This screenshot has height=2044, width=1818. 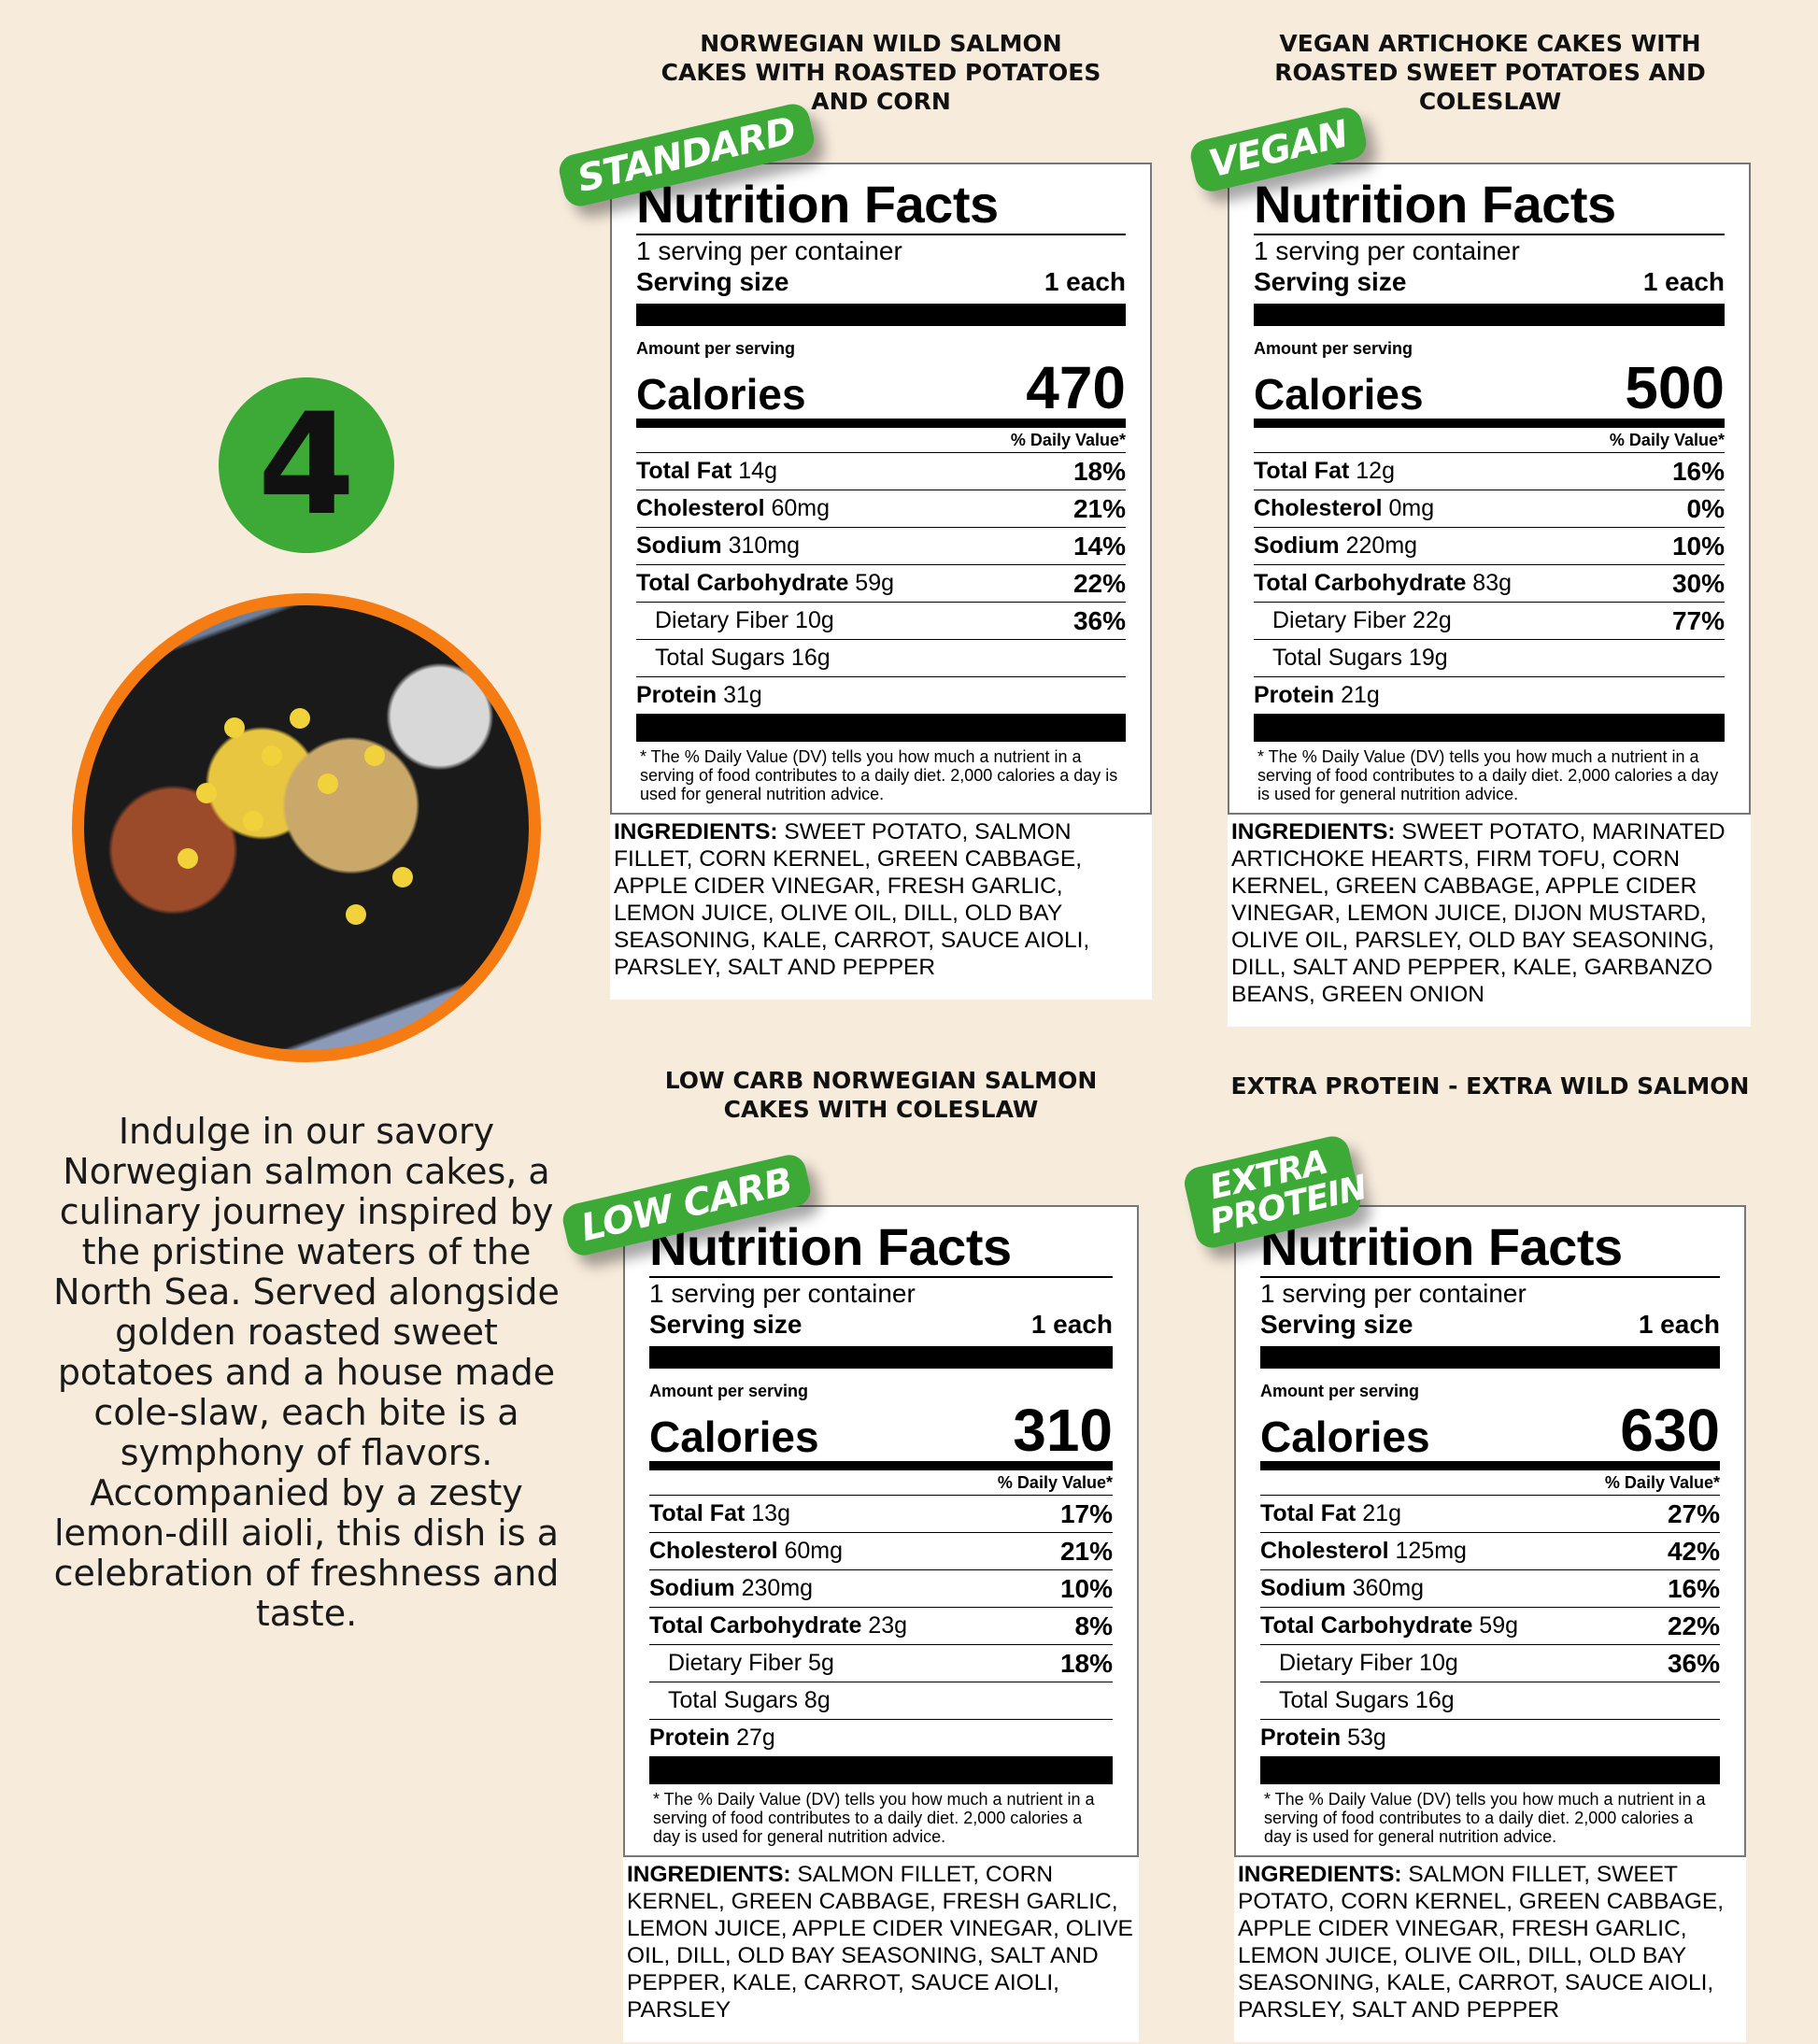 What do you see at coordinates (1431, 1551) in the screenshot?
I see `nutrient-amount: 125mg` at bounding box center [1431, 1551].